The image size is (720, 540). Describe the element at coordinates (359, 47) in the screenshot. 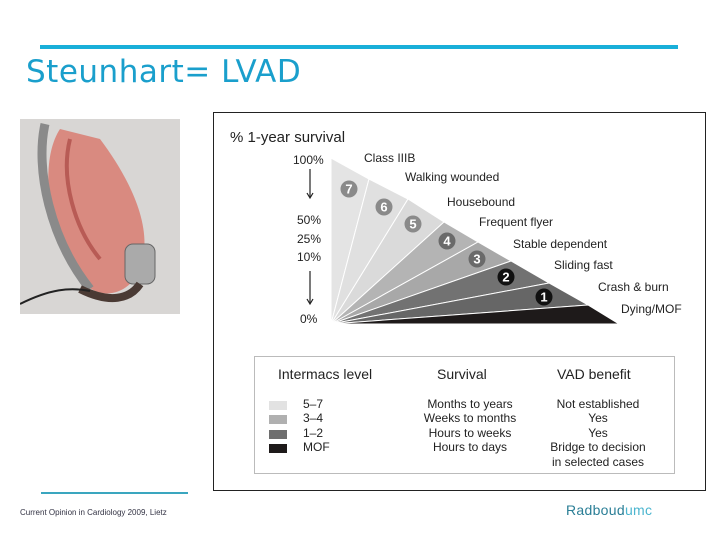

I see `title-rule` at that location.